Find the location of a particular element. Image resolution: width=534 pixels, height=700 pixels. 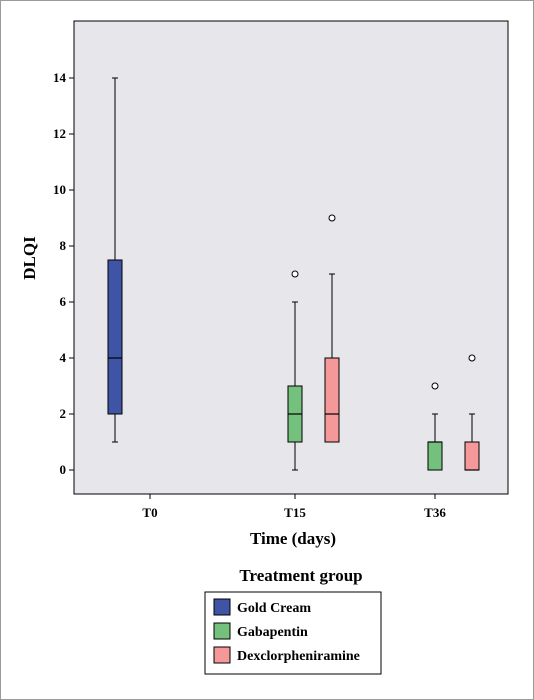

legend-label: Dexclorpheniramine is located at coordinates (298, 656).